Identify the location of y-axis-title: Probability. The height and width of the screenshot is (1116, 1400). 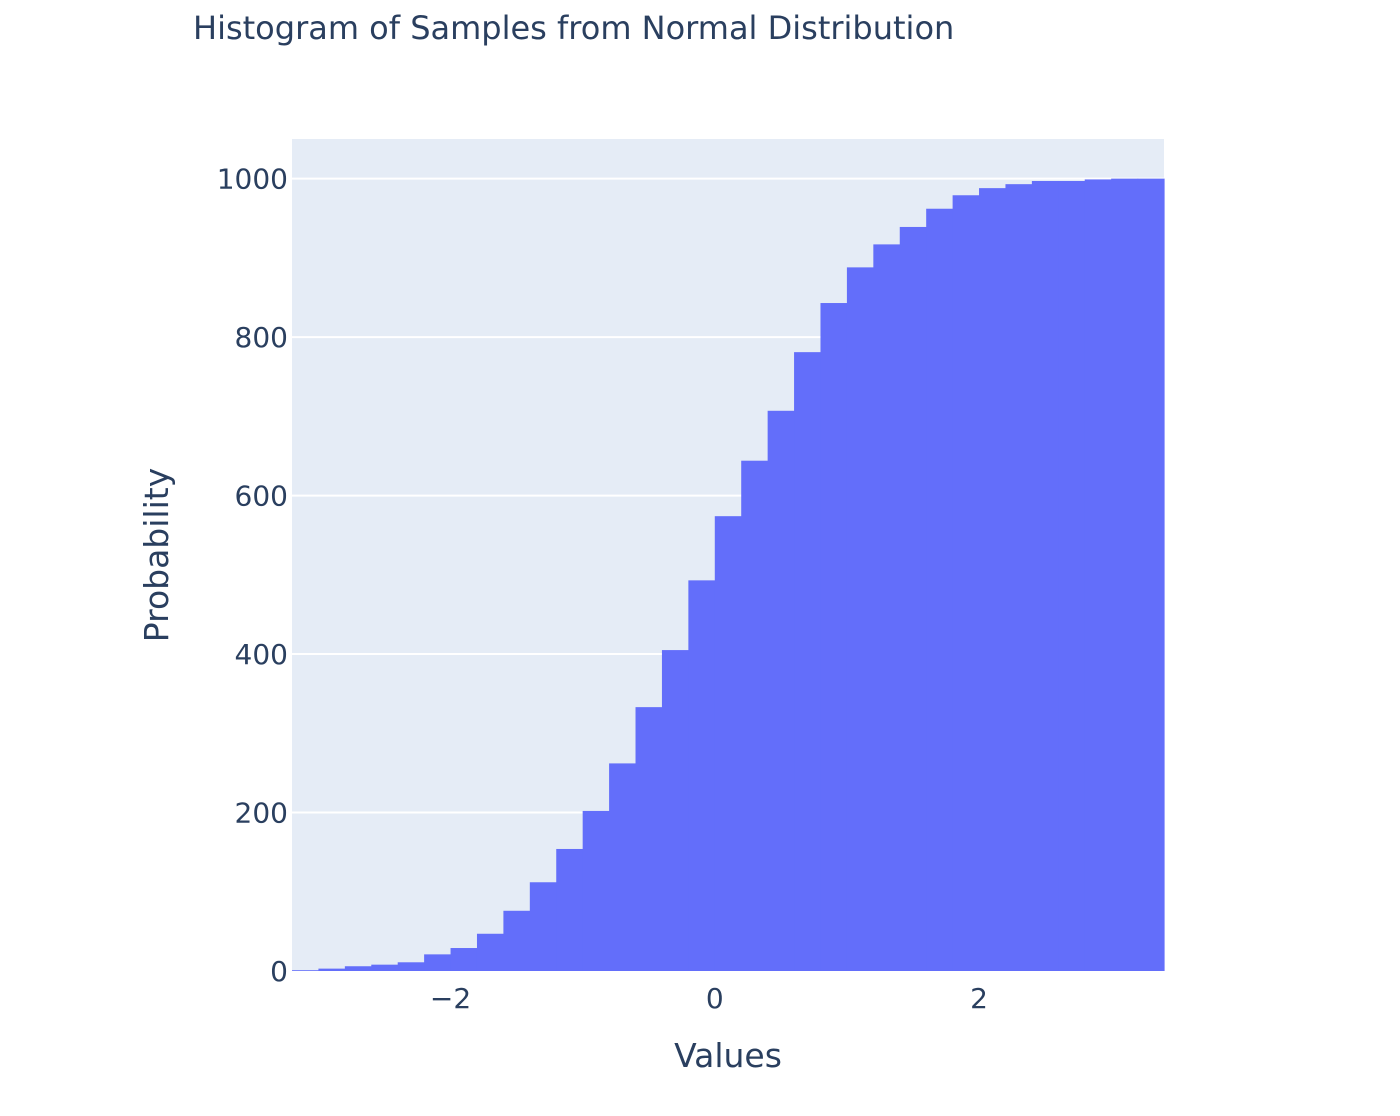
(156, 555).